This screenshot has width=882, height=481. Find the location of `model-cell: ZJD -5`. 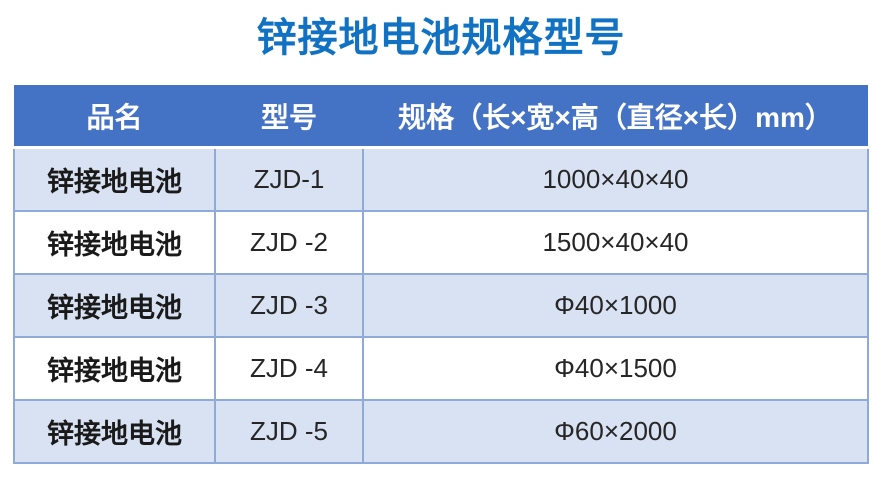

model-cell: ZJD -5 is located at coordinates (289, 431).